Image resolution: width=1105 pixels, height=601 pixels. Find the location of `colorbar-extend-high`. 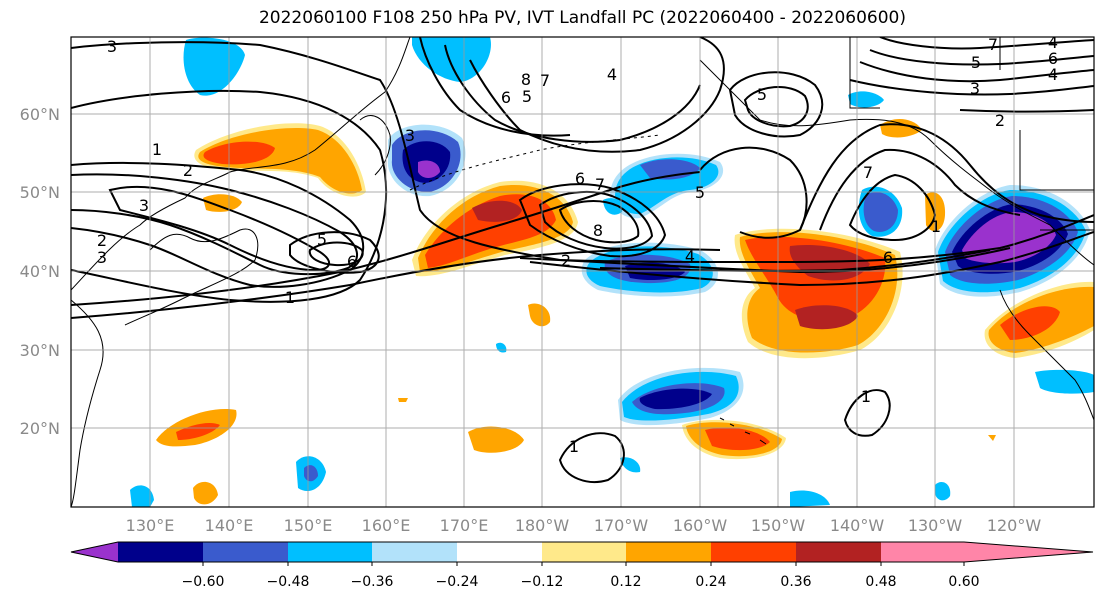

colorbar-extend-high is located at coordinates (1028, 552).